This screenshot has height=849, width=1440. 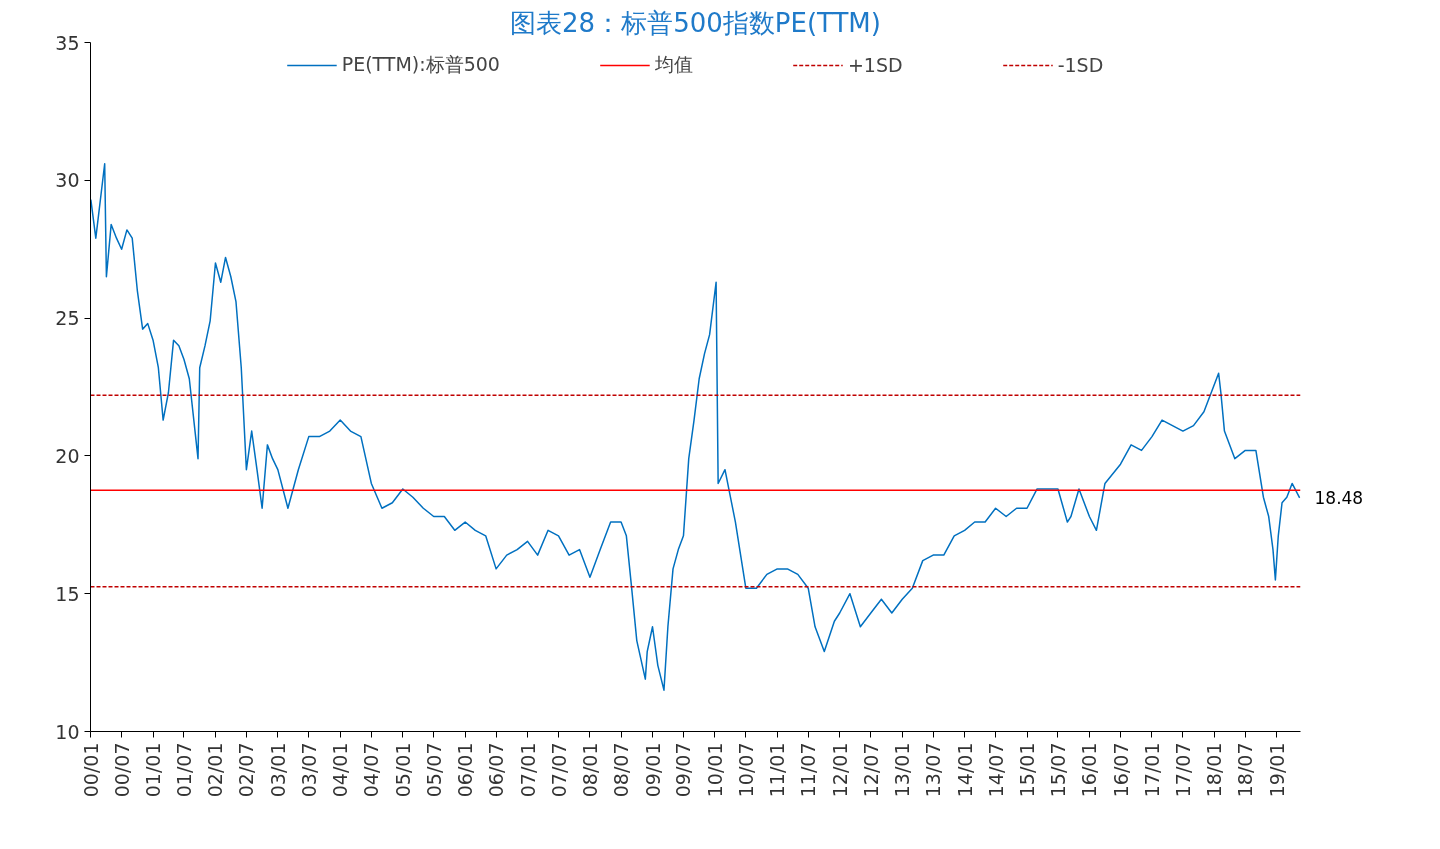 What do you see at coordinates (67, 42) in the screenshot?
I see `y-tick-label: 35` at bounding box center [67, 42].